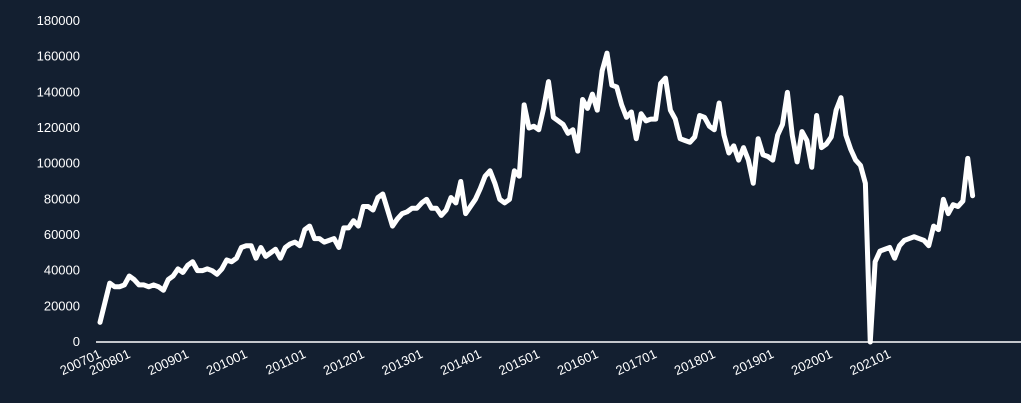 This screenshot has width=1021, height=403. What do you see at coordinates (62, 305) in the screenshot?
I see `y-tick-label: 20000` at bounding box center [62, 305].